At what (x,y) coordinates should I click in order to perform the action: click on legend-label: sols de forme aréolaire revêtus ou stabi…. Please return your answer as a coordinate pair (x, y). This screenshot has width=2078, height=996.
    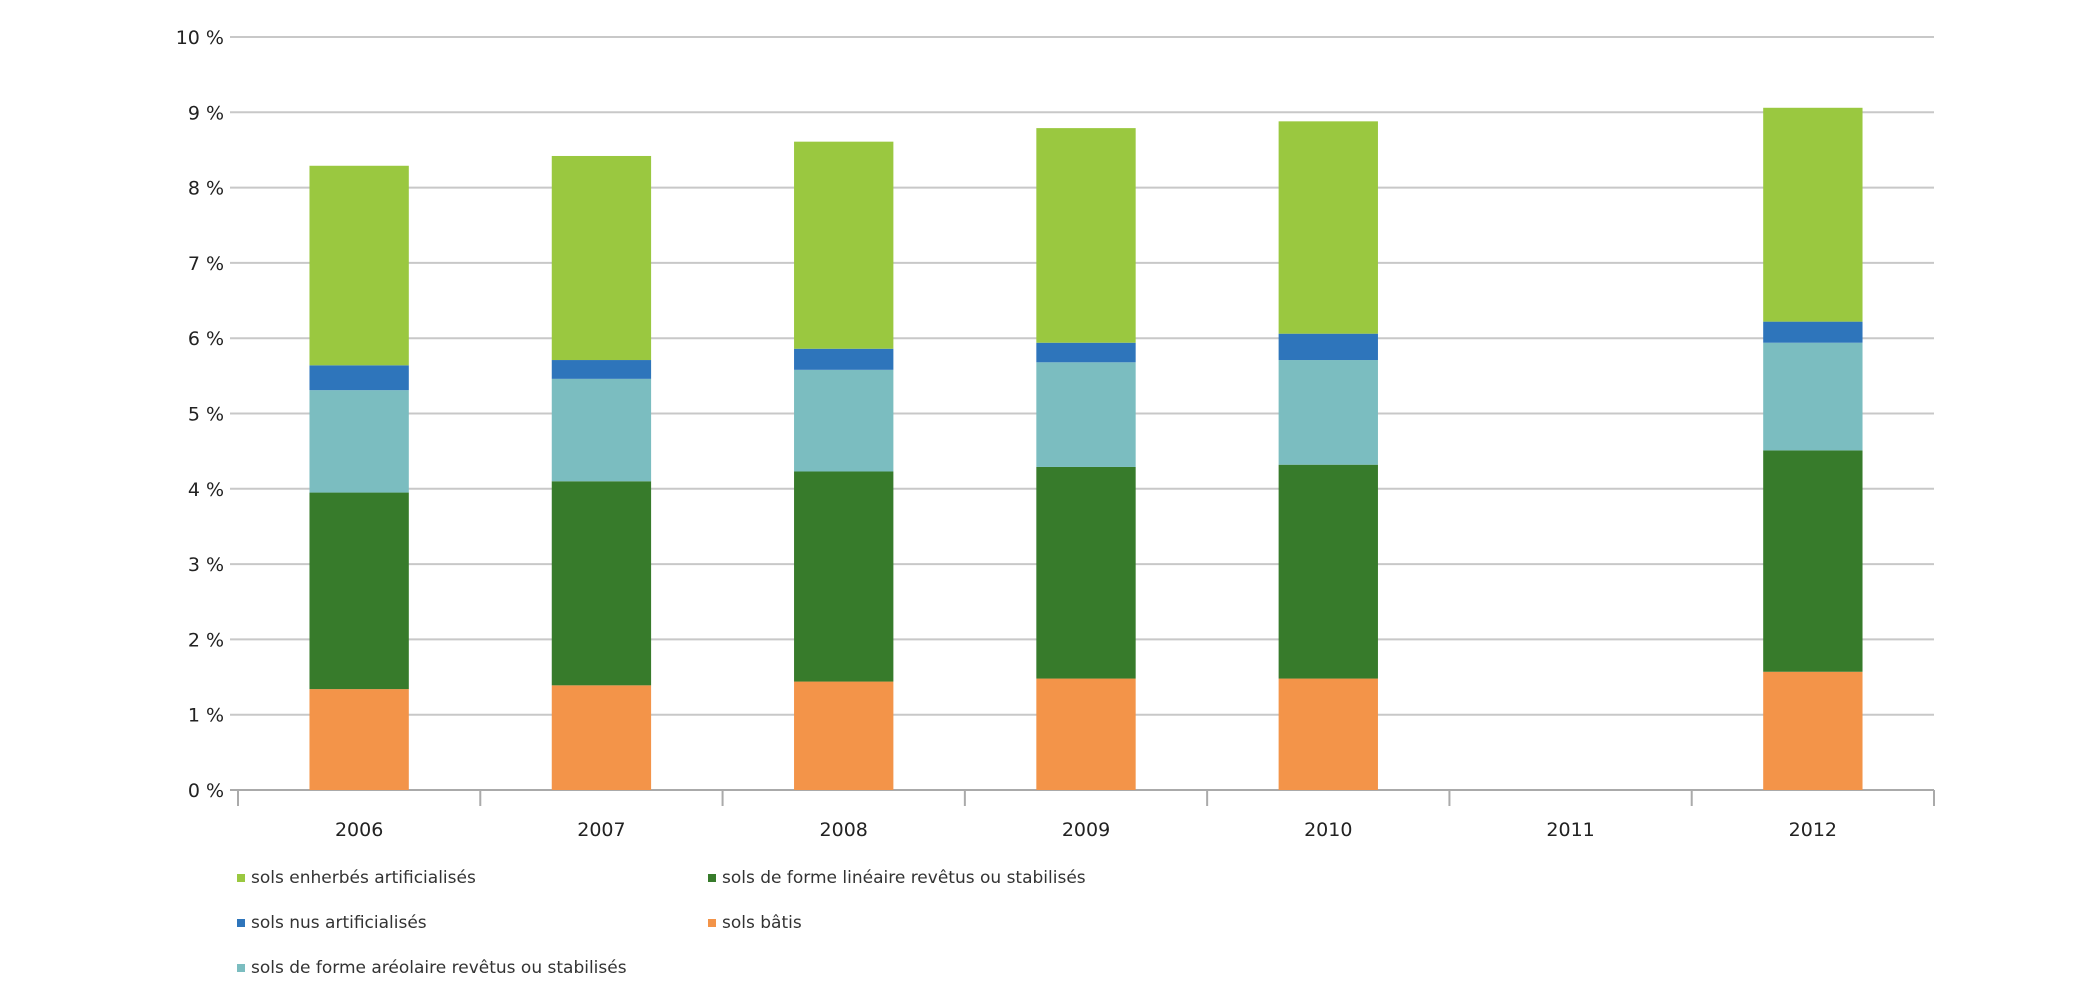
    Looking at the image, I should click on (439, 968).